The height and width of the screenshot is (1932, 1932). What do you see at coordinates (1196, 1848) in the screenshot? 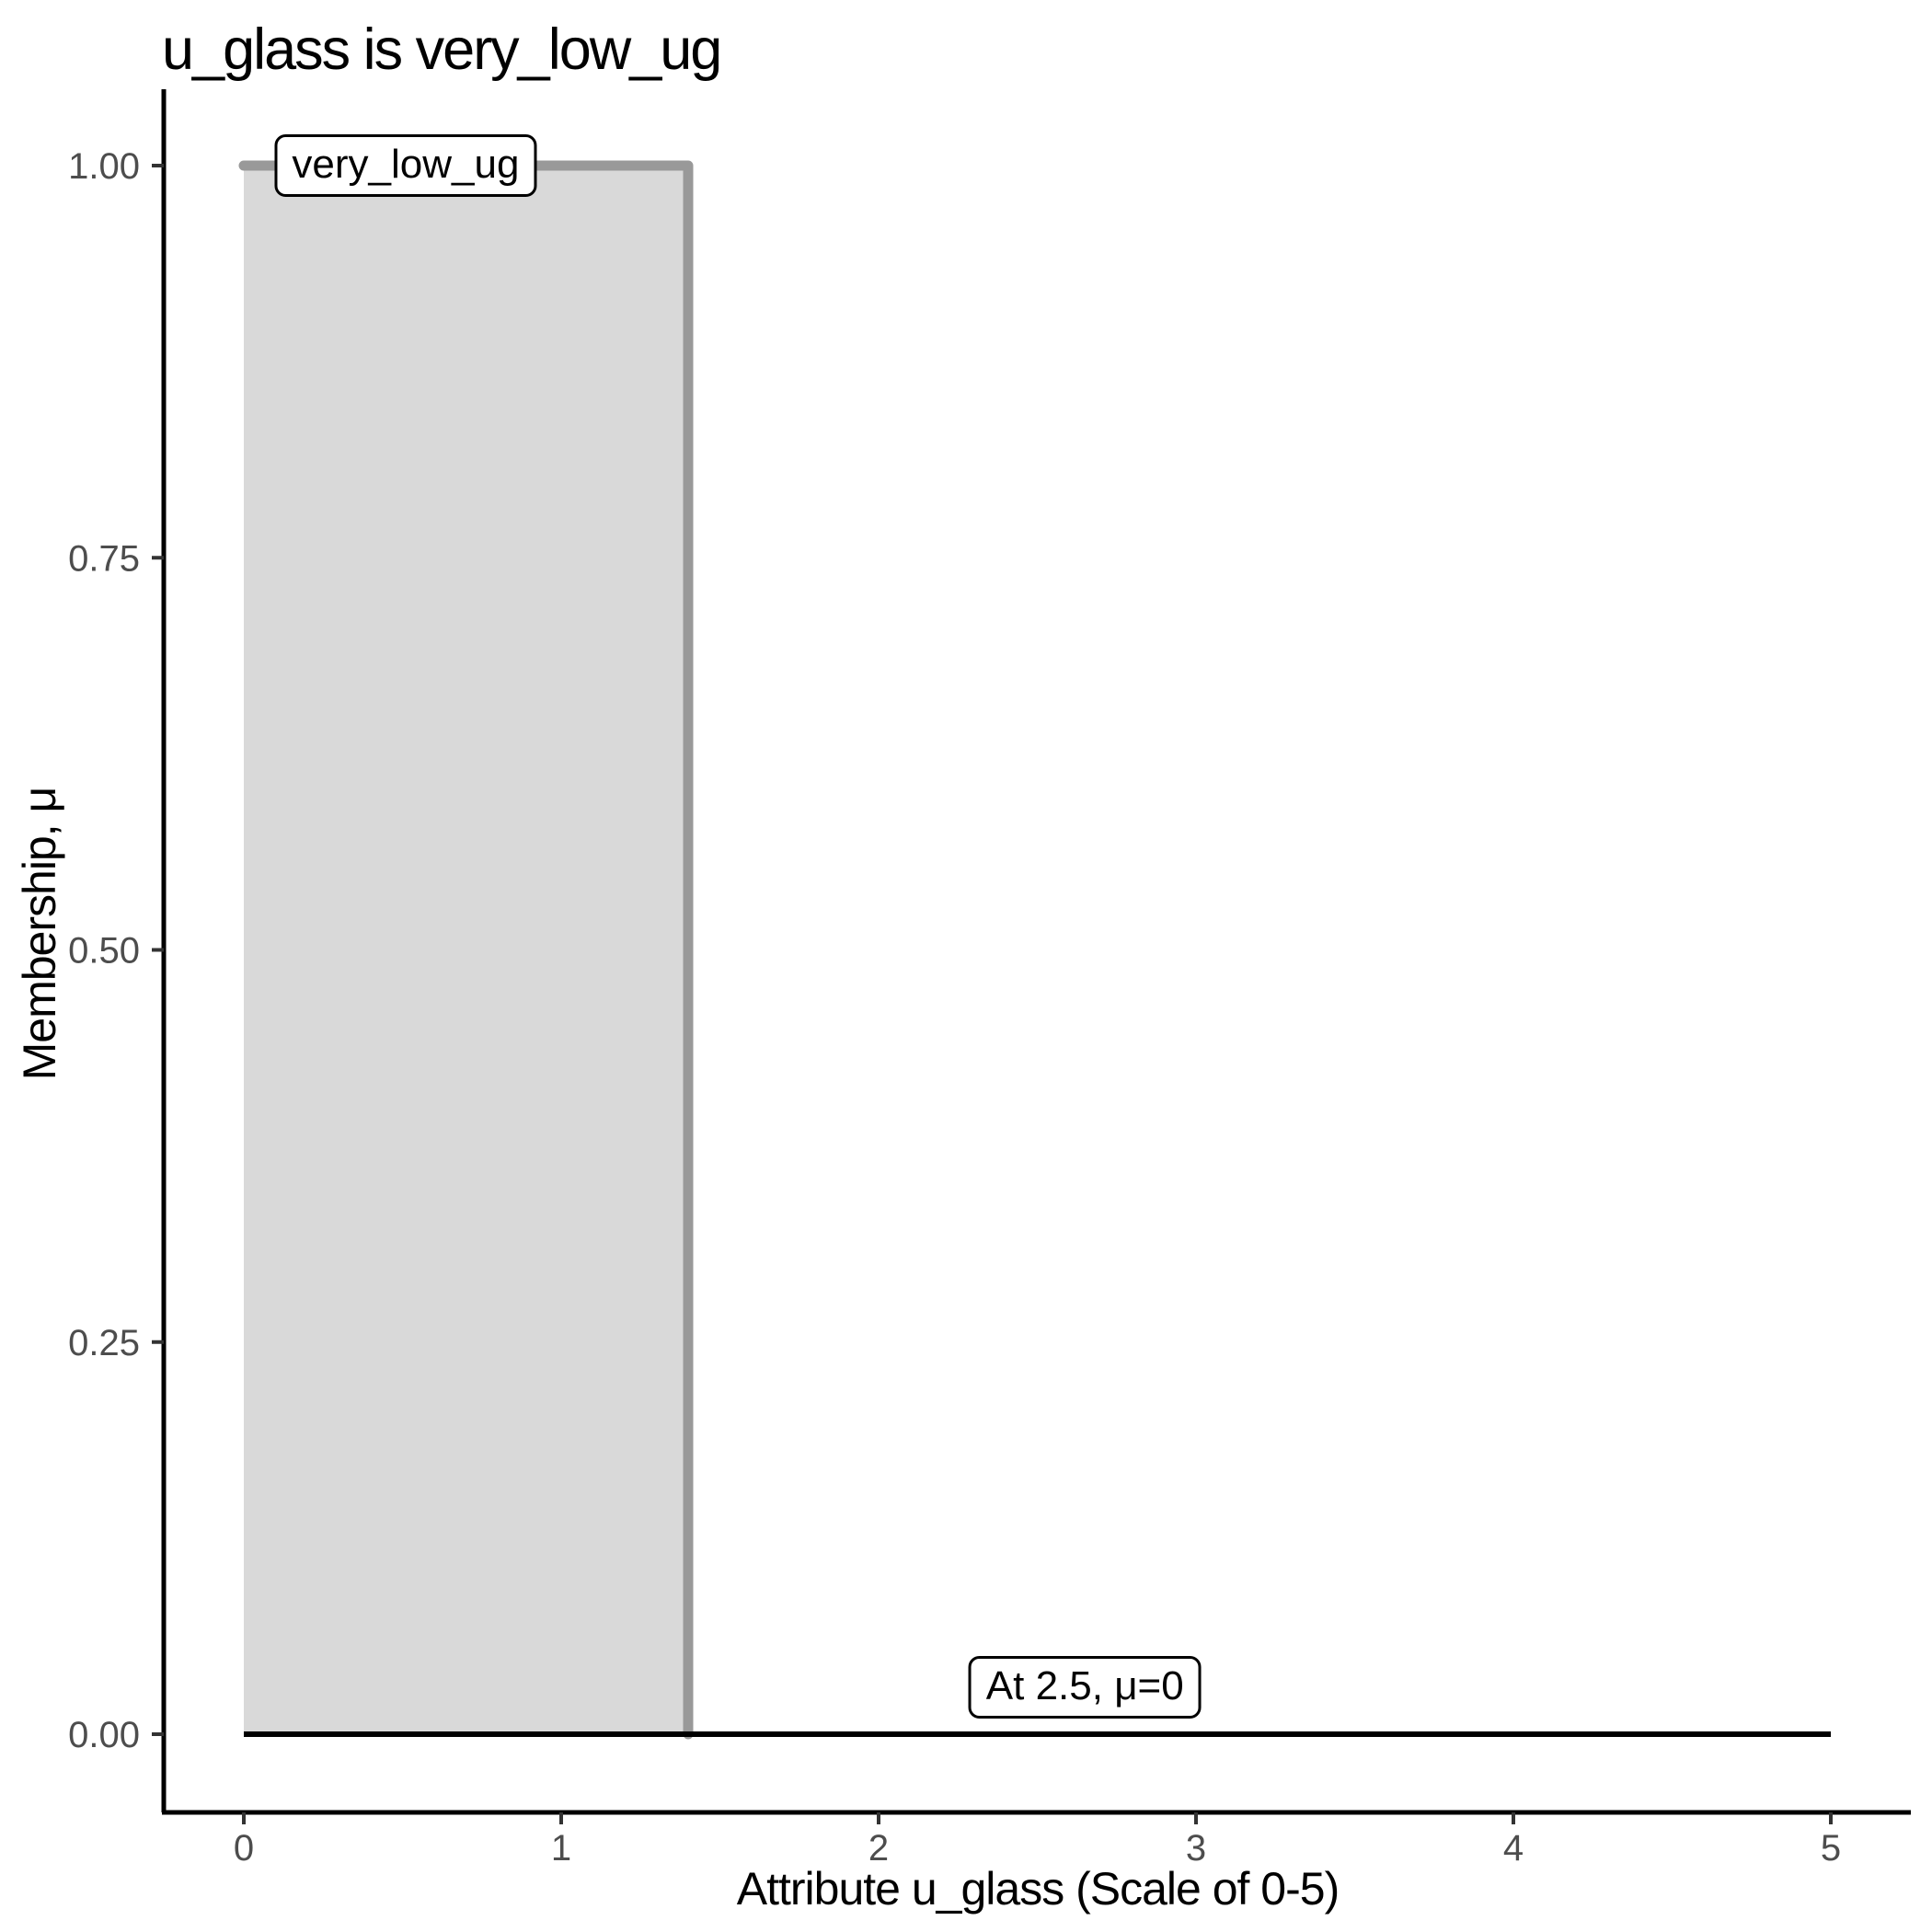
I see `x-tick-label-3: 3` at bounding box center [1196, 1848].